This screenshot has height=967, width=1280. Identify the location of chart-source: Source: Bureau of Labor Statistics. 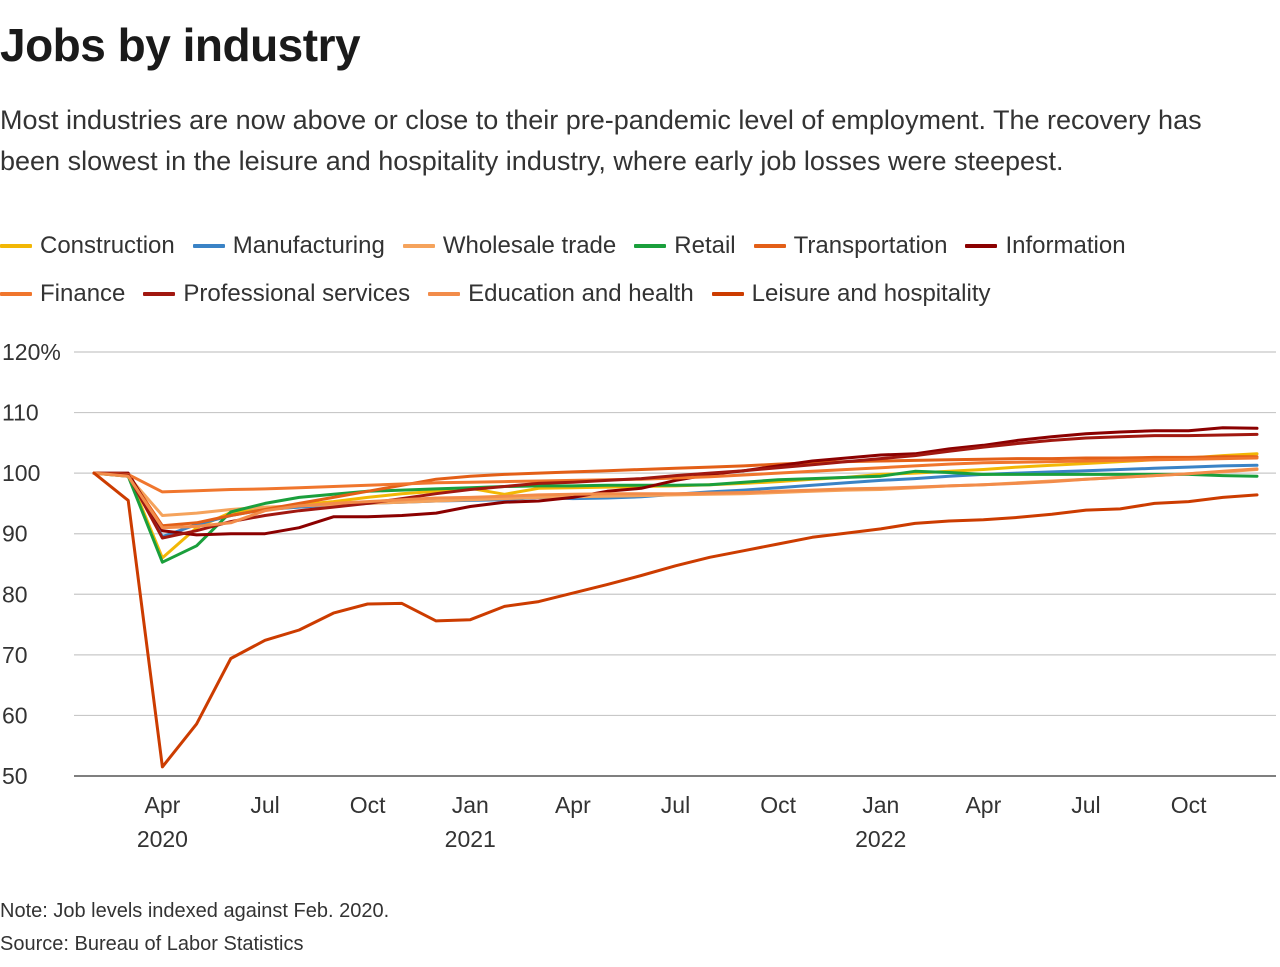
(152, 944).